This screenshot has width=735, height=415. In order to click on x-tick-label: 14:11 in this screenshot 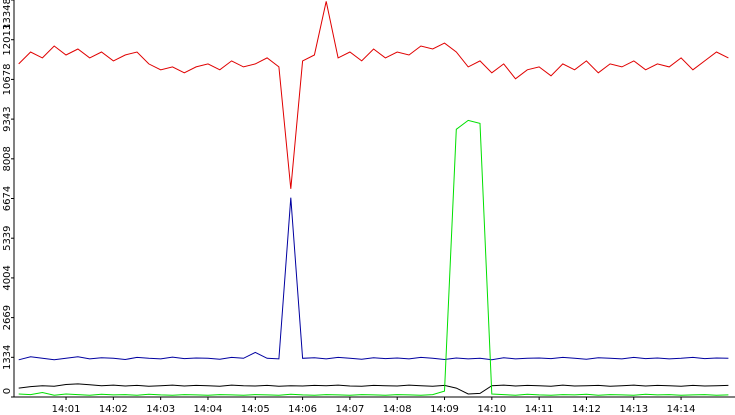, I will do `click(539, 409)`.